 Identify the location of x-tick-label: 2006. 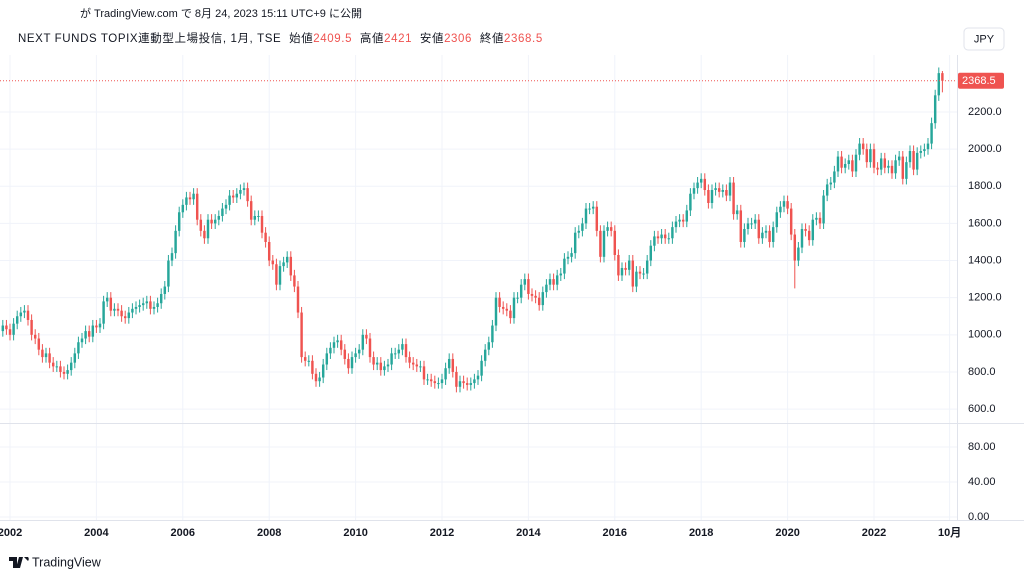
(183, 533).